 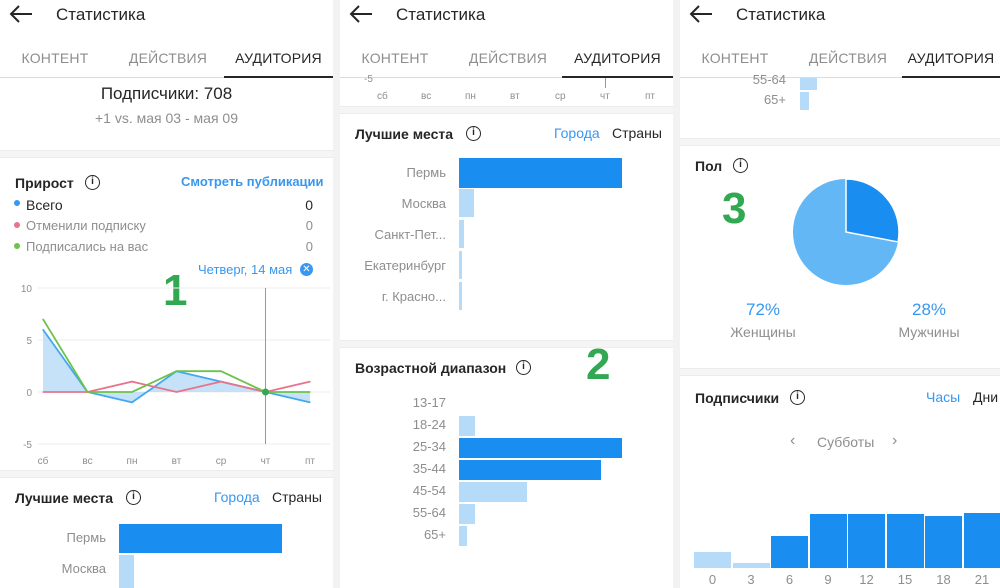 I want to click on gender-title: Пол, so click(x=709, y=166).